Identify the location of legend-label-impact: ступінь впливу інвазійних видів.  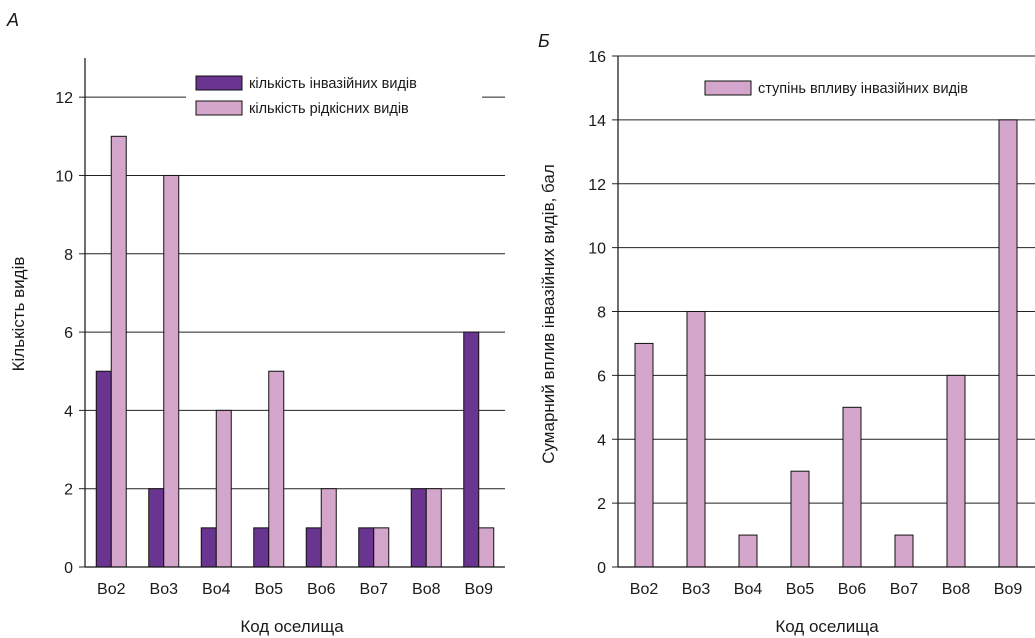
(863, 89).